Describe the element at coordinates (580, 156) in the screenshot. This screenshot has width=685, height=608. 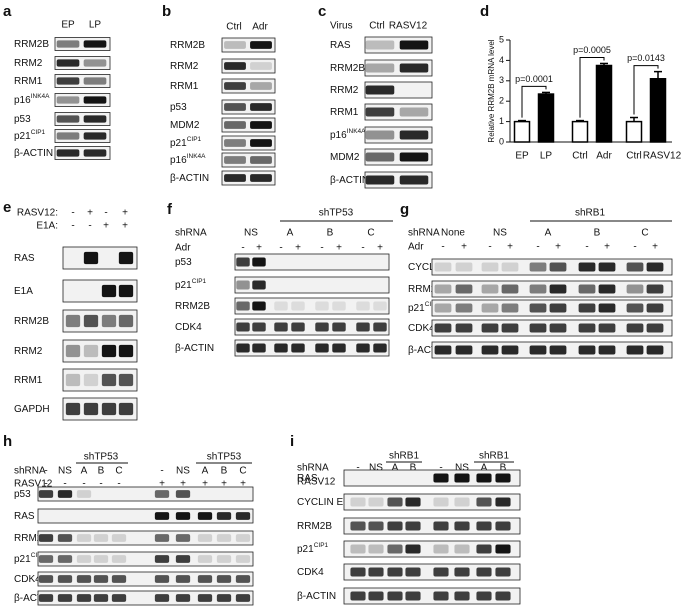
I see `x-tick-label: Ctrl` at that location.